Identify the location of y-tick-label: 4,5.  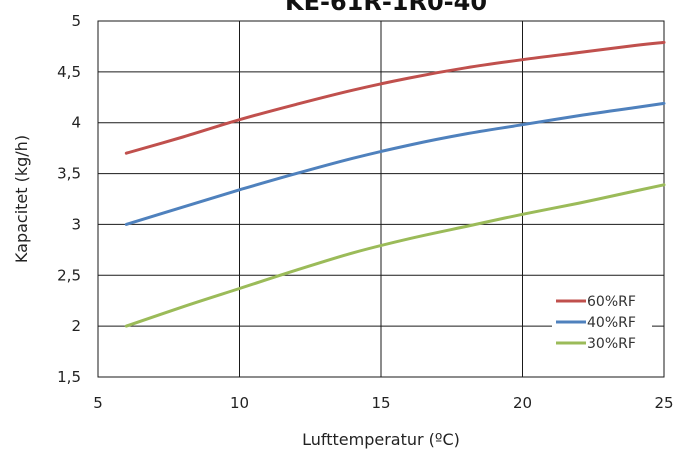
(69, 72).